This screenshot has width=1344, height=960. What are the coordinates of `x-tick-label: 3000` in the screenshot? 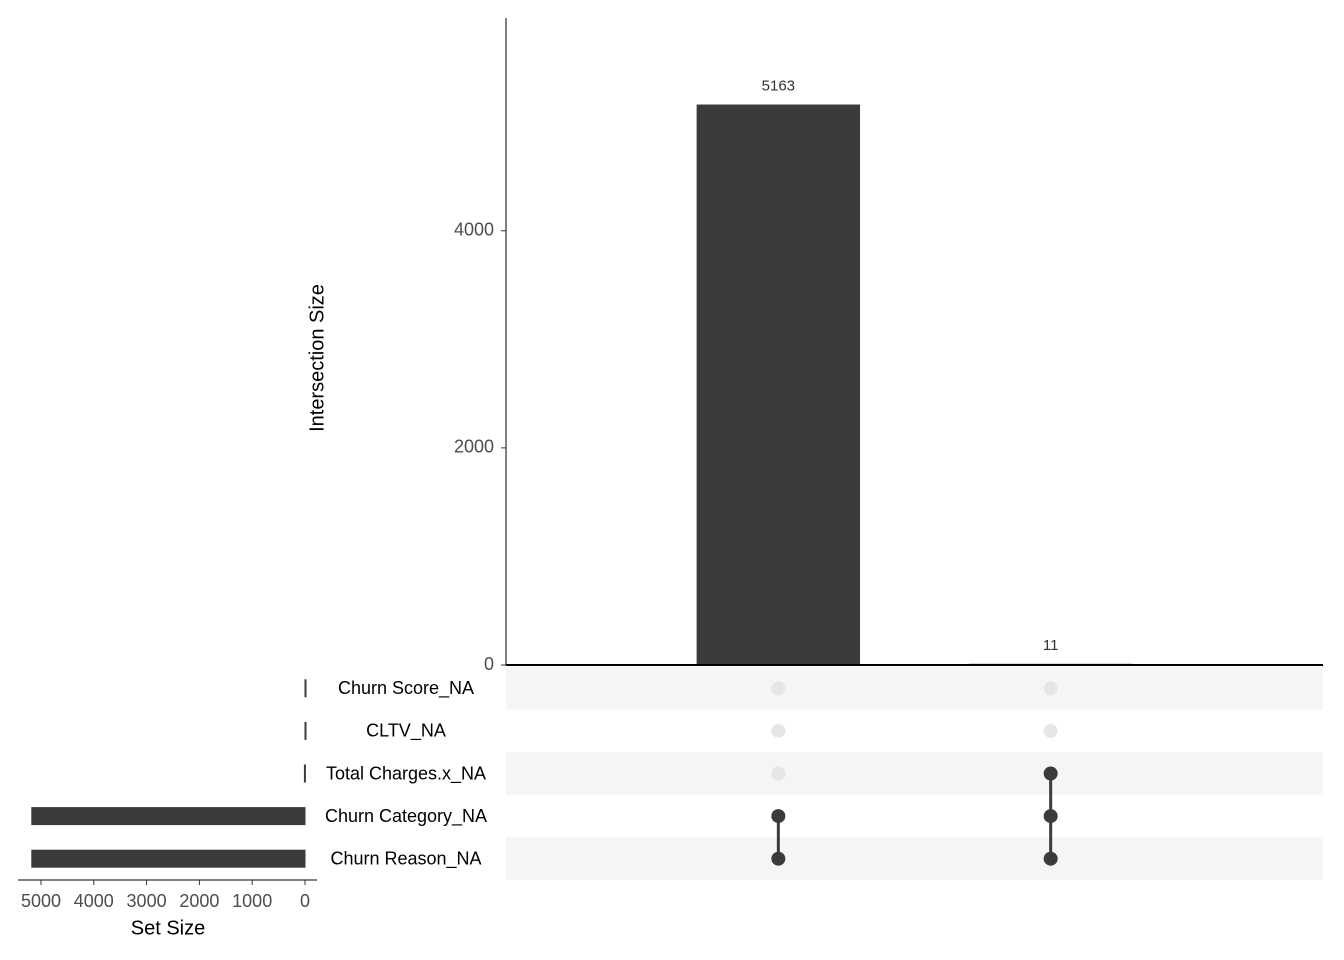 It's located at (147, 901).